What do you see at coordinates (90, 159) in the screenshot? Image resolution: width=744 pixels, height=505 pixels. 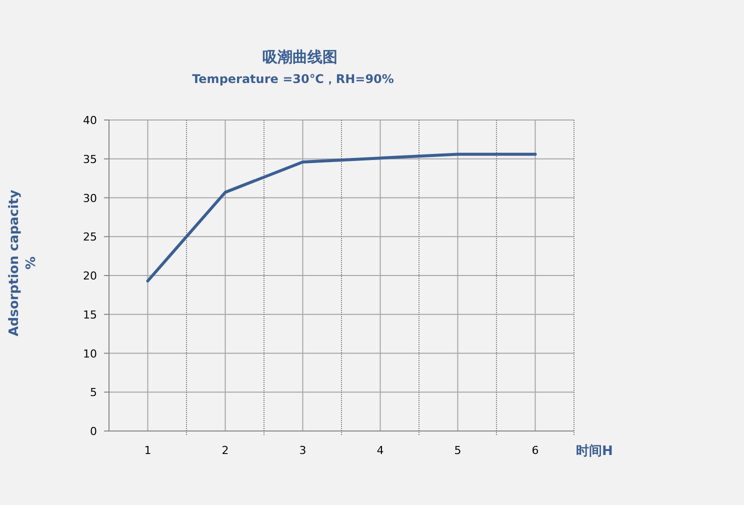 I see `y-tick-label: 35` at bounding box center [90, 159].